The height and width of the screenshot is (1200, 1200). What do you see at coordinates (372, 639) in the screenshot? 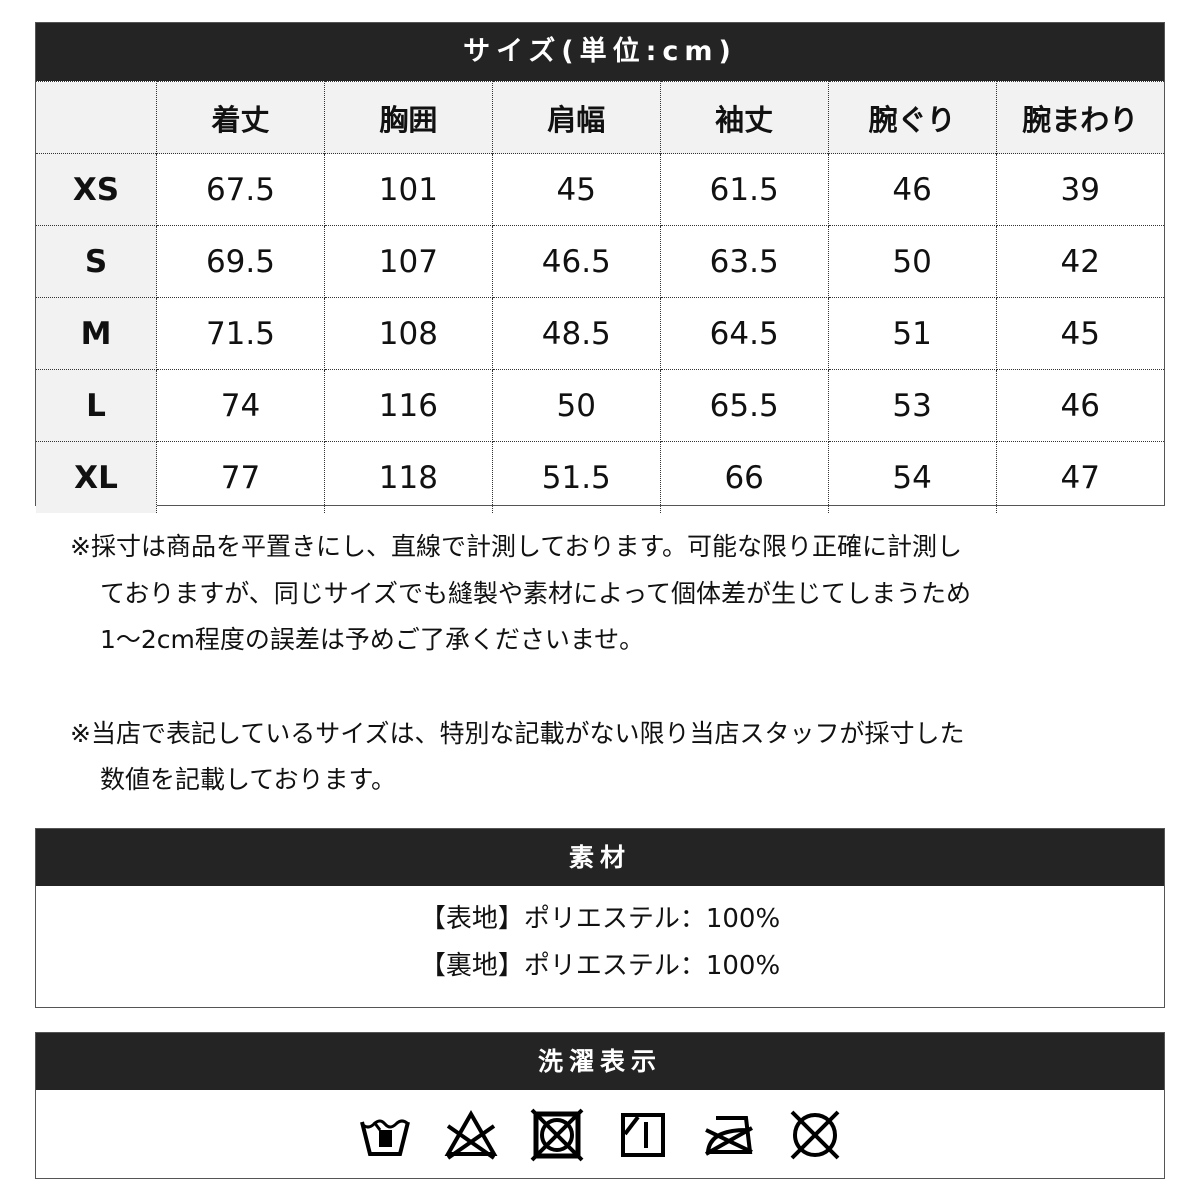
I see `note-line: 1～2cm程度の誤差は予めご了承くださいませ。` at bounding box center [372, 639].